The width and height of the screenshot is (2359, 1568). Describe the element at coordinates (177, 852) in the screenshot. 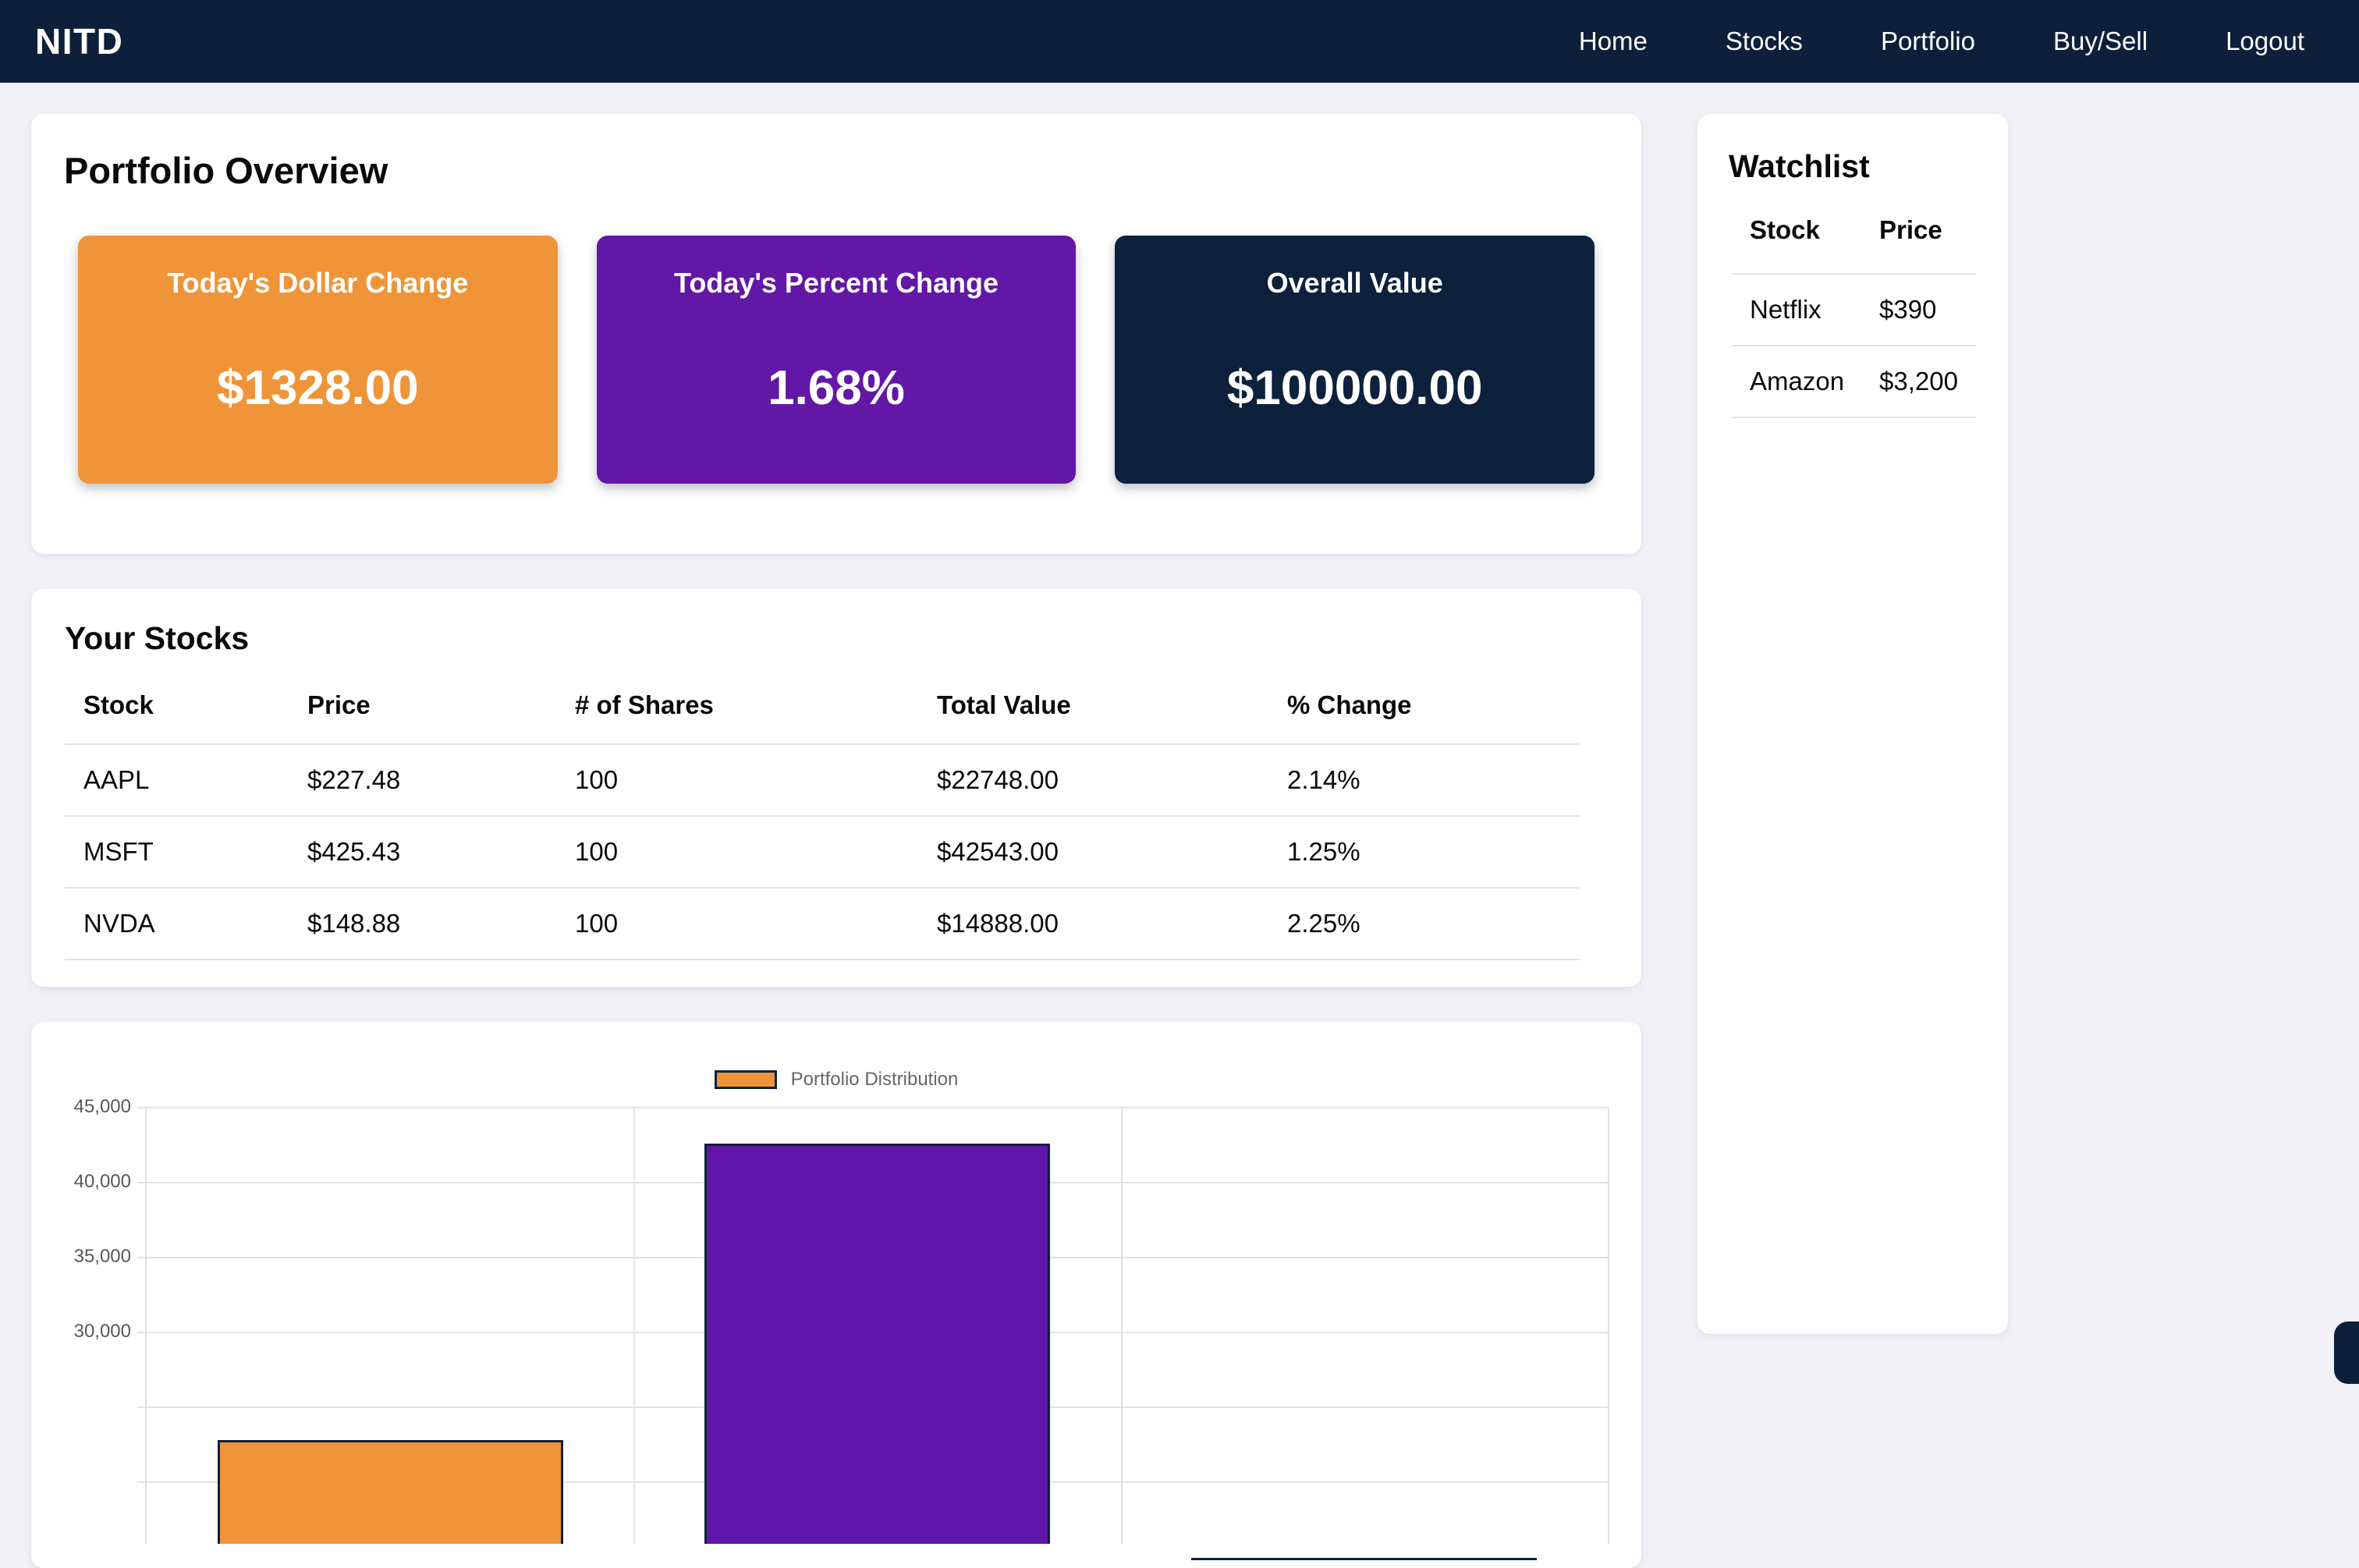

I see `cell-symbol: MSFT` at that location.